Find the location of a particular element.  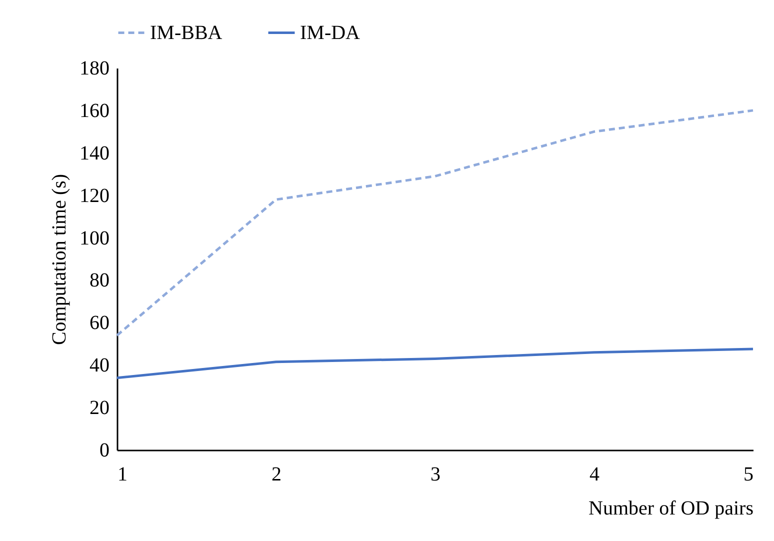

x-tick-label: 1 is located at coordinates (123, 475).